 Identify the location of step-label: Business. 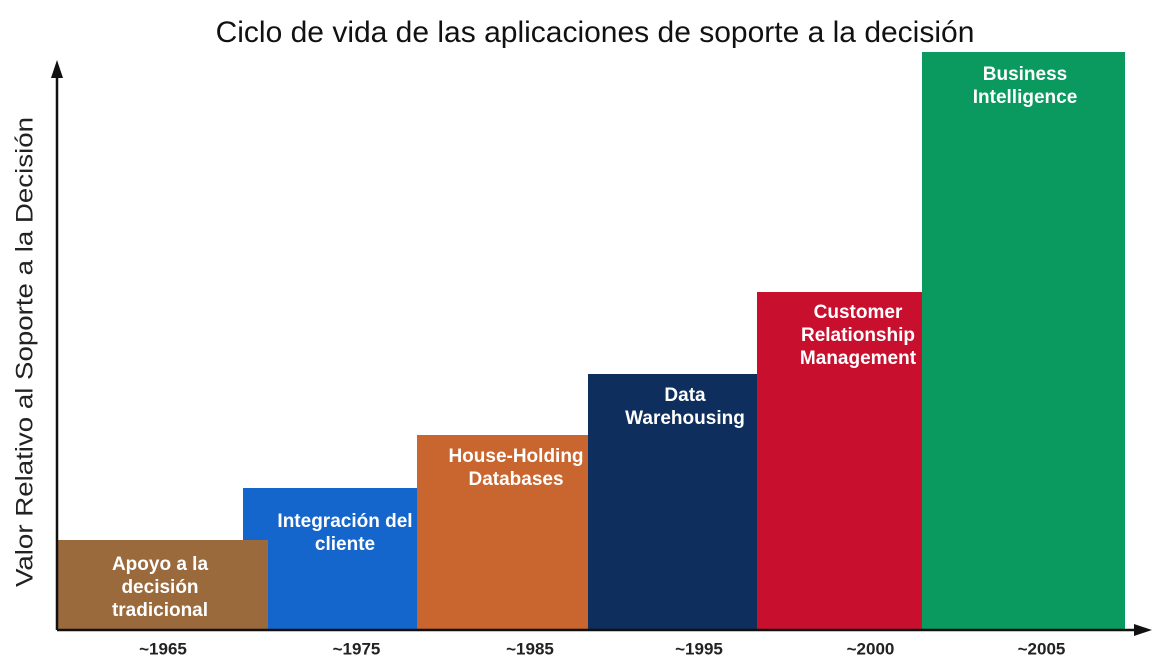
(1025, 74).